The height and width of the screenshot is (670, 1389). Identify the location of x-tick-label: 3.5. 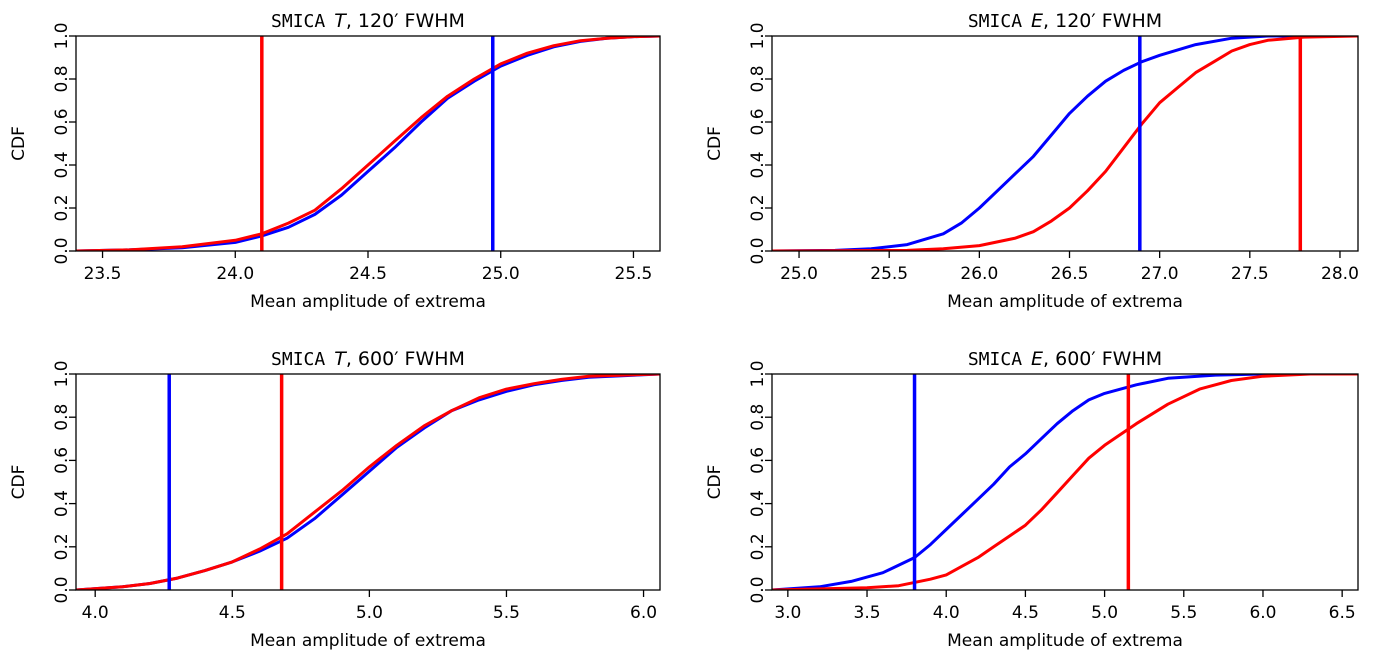
(867, 613).